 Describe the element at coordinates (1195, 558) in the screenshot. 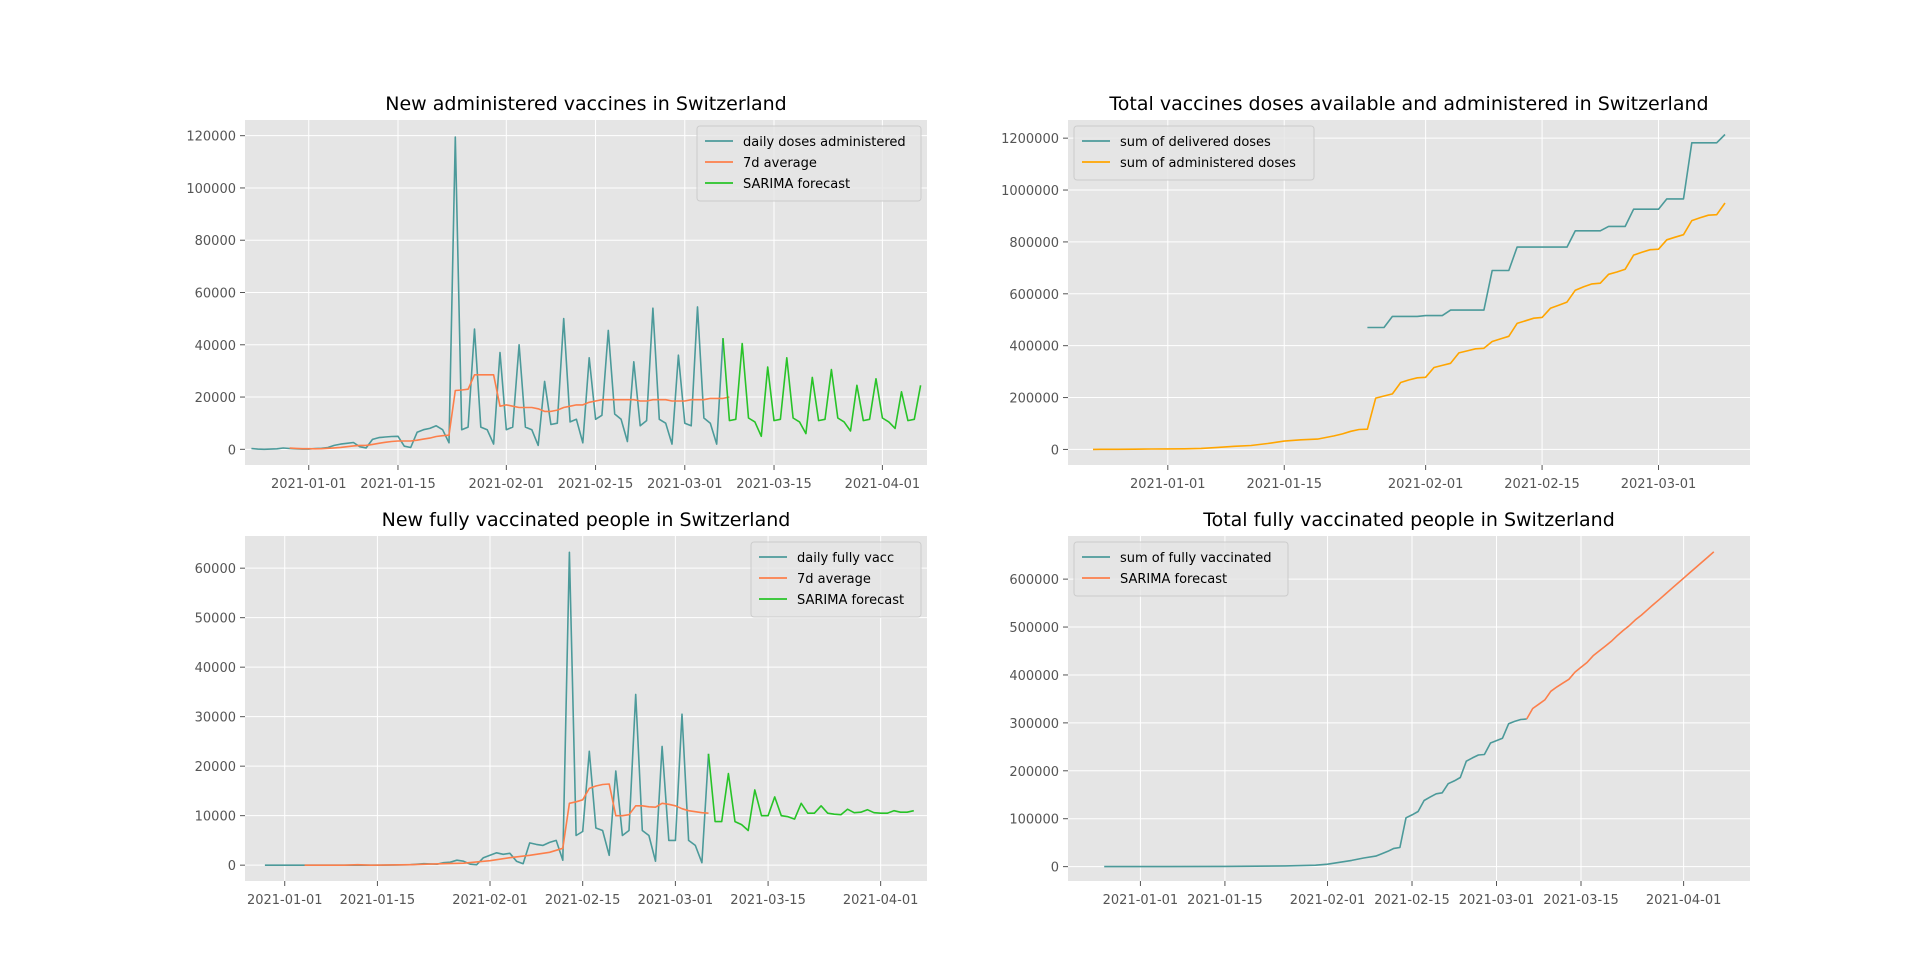

I see `legend-label: sum of fully vaccinated` at that location.